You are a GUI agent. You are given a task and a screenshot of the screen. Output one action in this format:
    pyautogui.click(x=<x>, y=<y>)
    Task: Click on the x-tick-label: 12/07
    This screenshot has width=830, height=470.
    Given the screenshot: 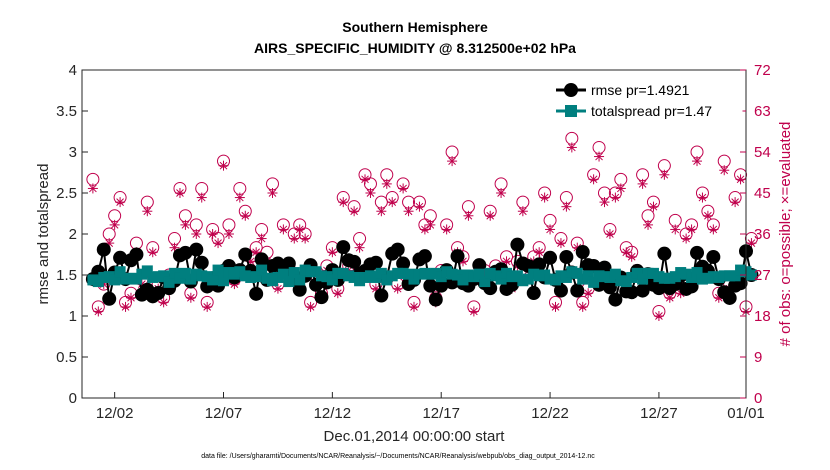 What is the action you would take?
    pyautogui.click(x=224, y=413)
    